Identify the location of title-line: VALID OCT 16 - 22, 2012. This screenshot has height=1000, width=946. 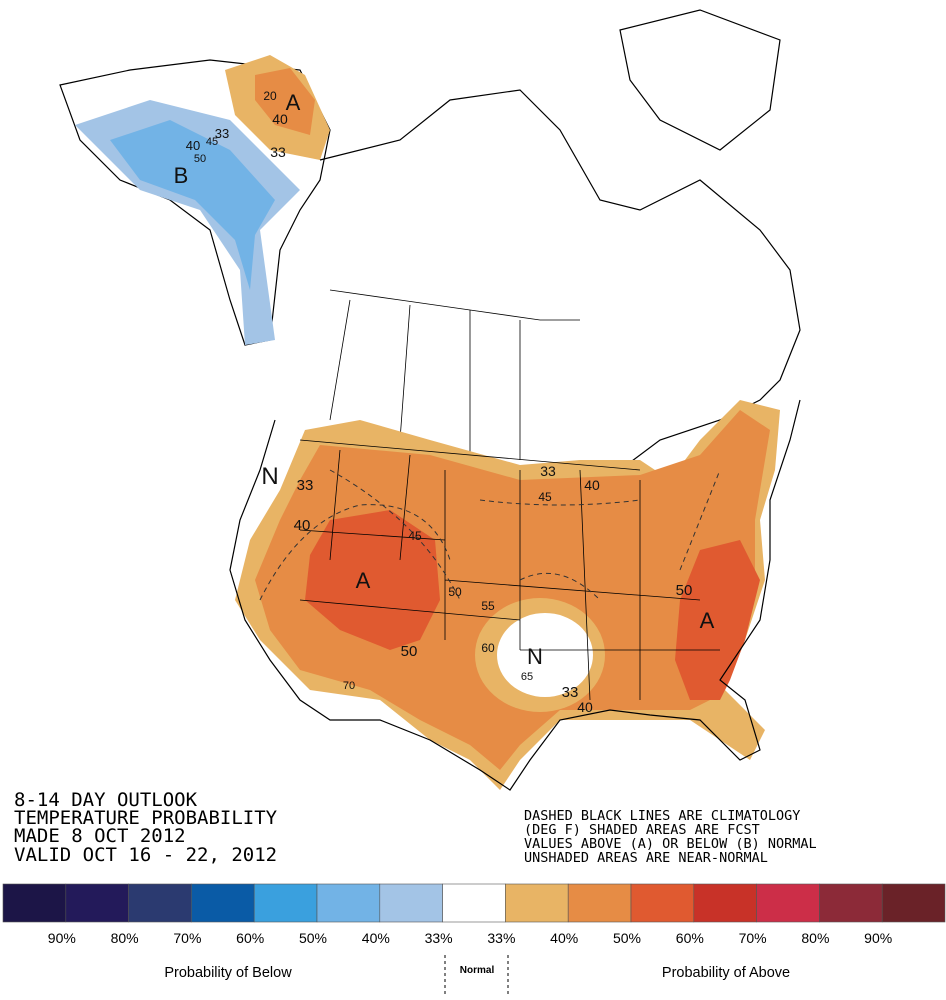
(145, 855).